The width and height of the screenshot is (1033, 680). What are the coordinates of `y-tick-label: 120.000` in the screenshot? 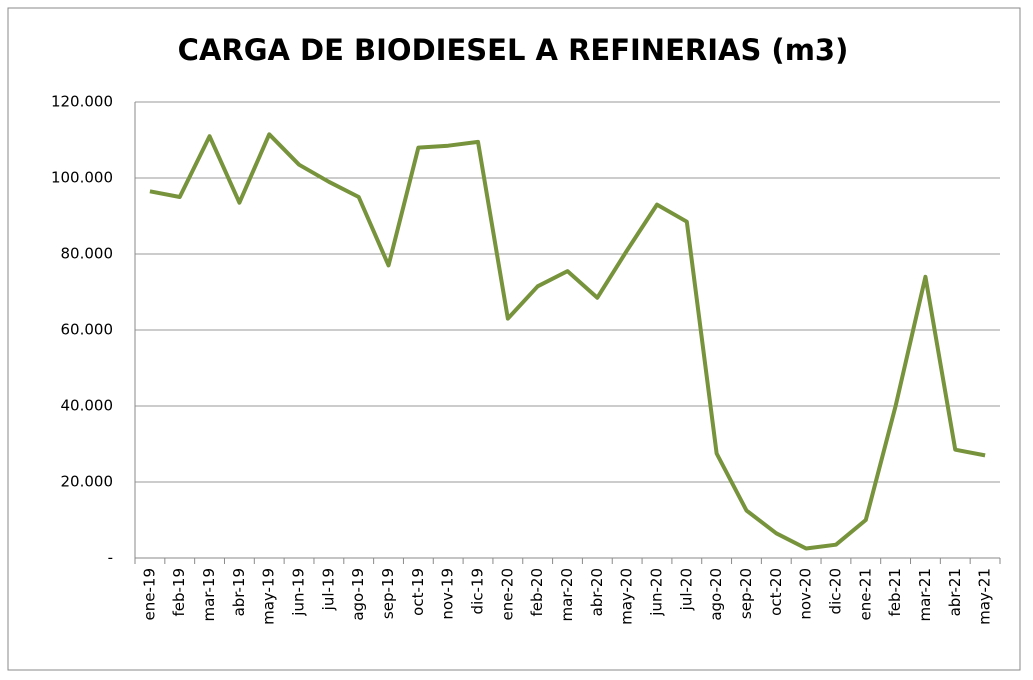 It's located at (82, 102).